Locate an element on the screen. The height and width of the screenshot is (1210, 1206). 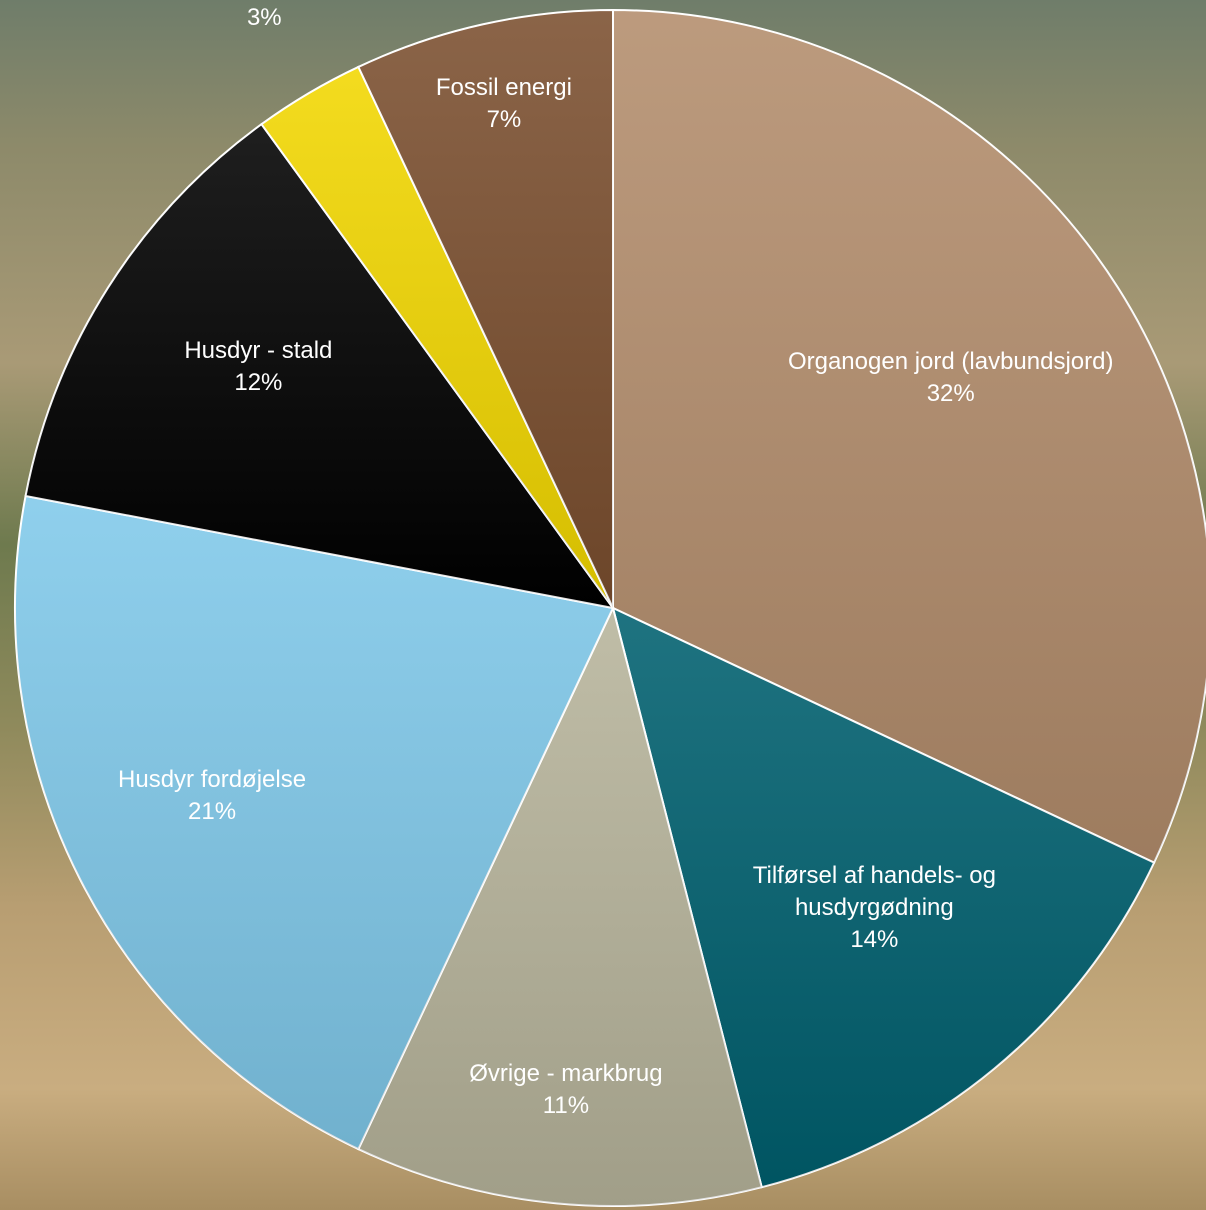
slice-label: Øvrige - markbrug 11% is located at coordinates (565, 1090).